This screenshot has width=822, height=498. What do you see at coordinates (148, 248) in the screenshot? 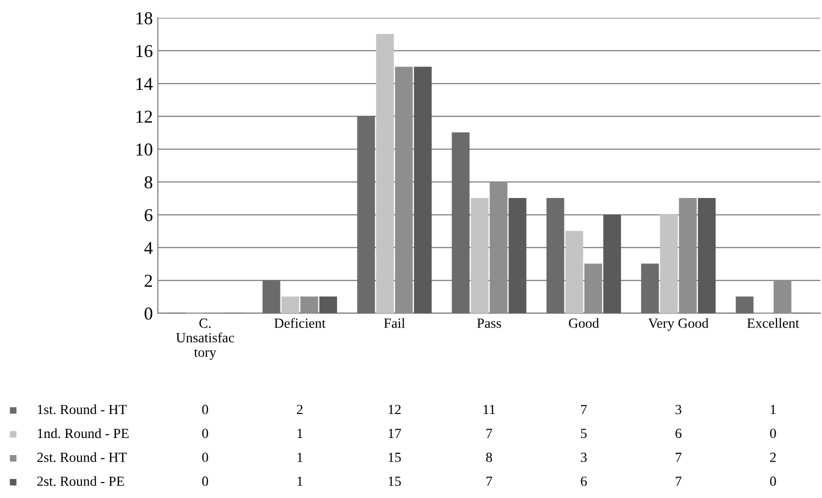
I see `y-tick-label: 4` at bounding box center [148, 248].